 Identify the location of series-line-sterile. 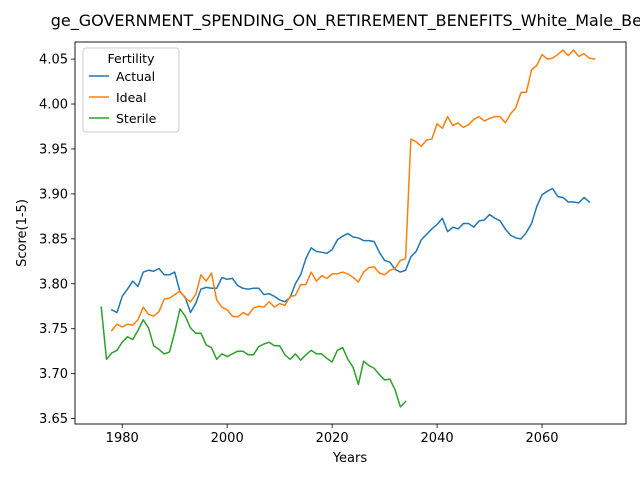
(253, 357).